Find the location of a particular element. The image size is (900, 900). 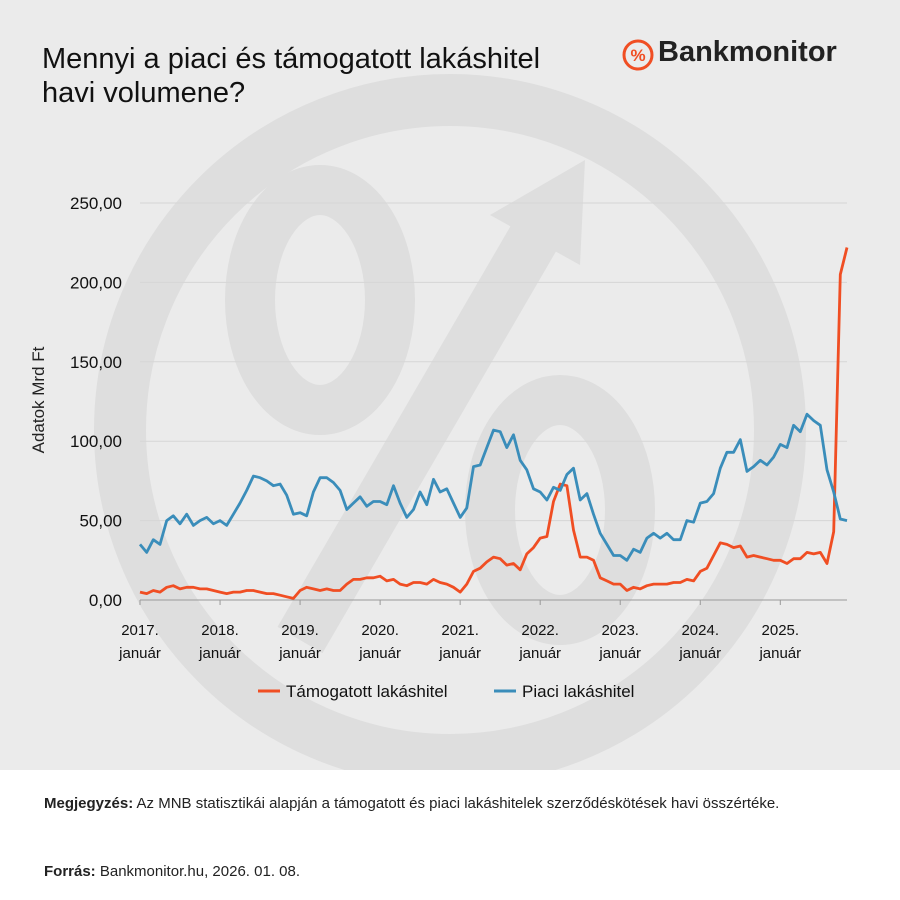

x-tick-label: 2022. január is located at coordinates (540, 642).